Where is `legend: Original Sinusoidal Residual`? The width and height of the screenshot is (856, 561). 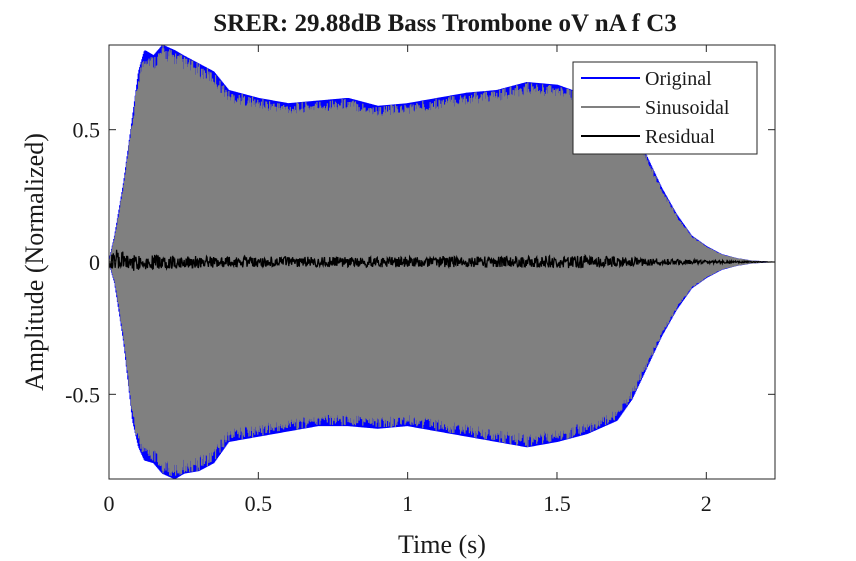 legend: Original Sinusoidal Residual is located at coordinates (665, 108).